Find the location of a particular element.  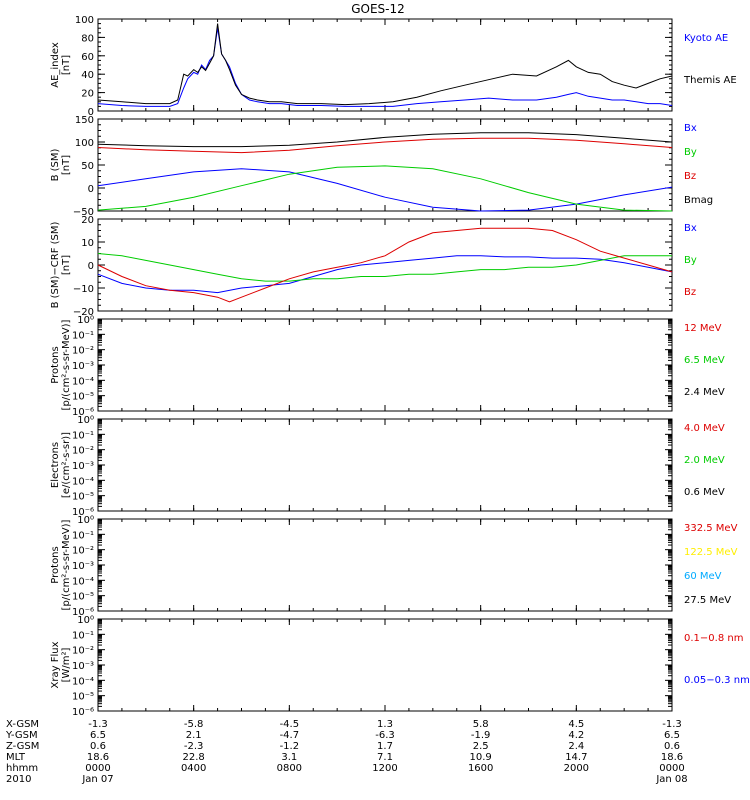

y-axis-label: Electrons[e/(cm²-s-sr)] is located at coordinates (61, 465).